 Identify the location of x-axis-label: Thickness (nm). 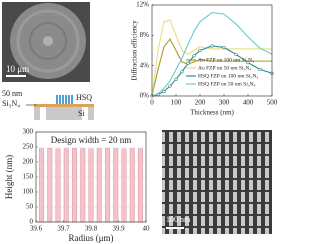
(212, 113).